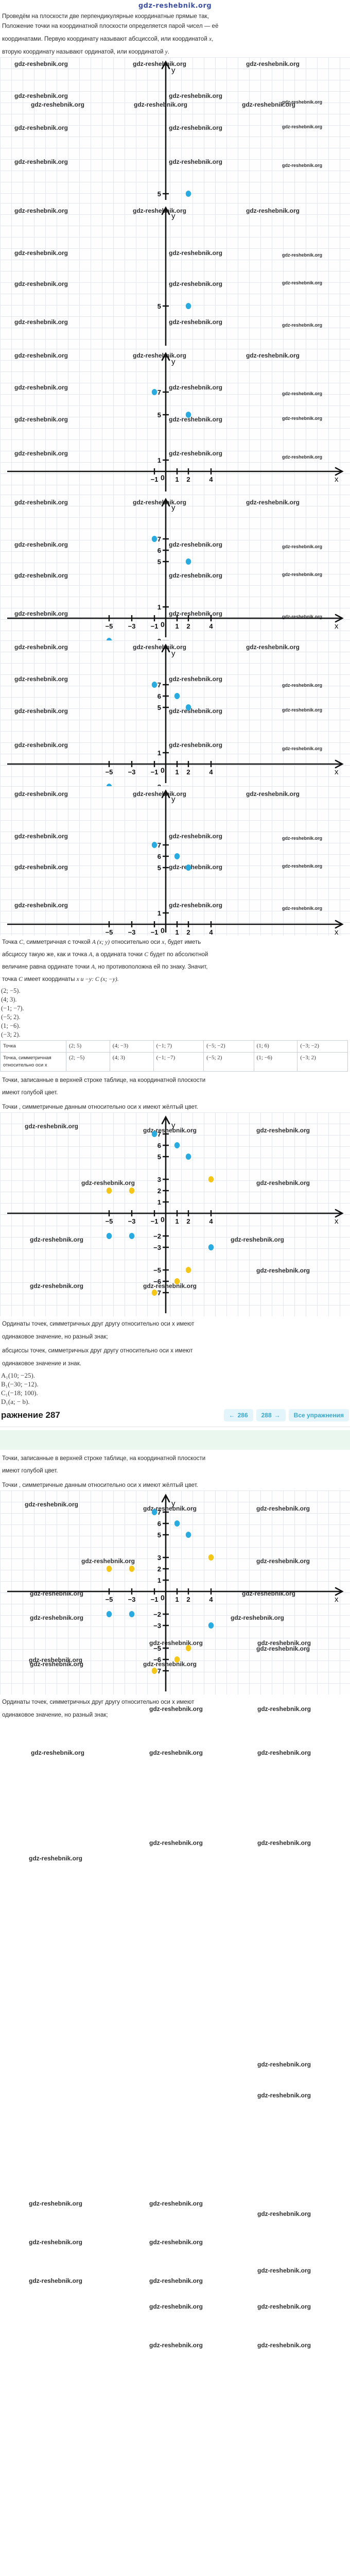 The height and width of the screenshot is (2576, 350). Describe the element at coordinates (30, 1093) in the screenshot. I see `blue-note-line-2: имеют голубой цвет.` at that location.